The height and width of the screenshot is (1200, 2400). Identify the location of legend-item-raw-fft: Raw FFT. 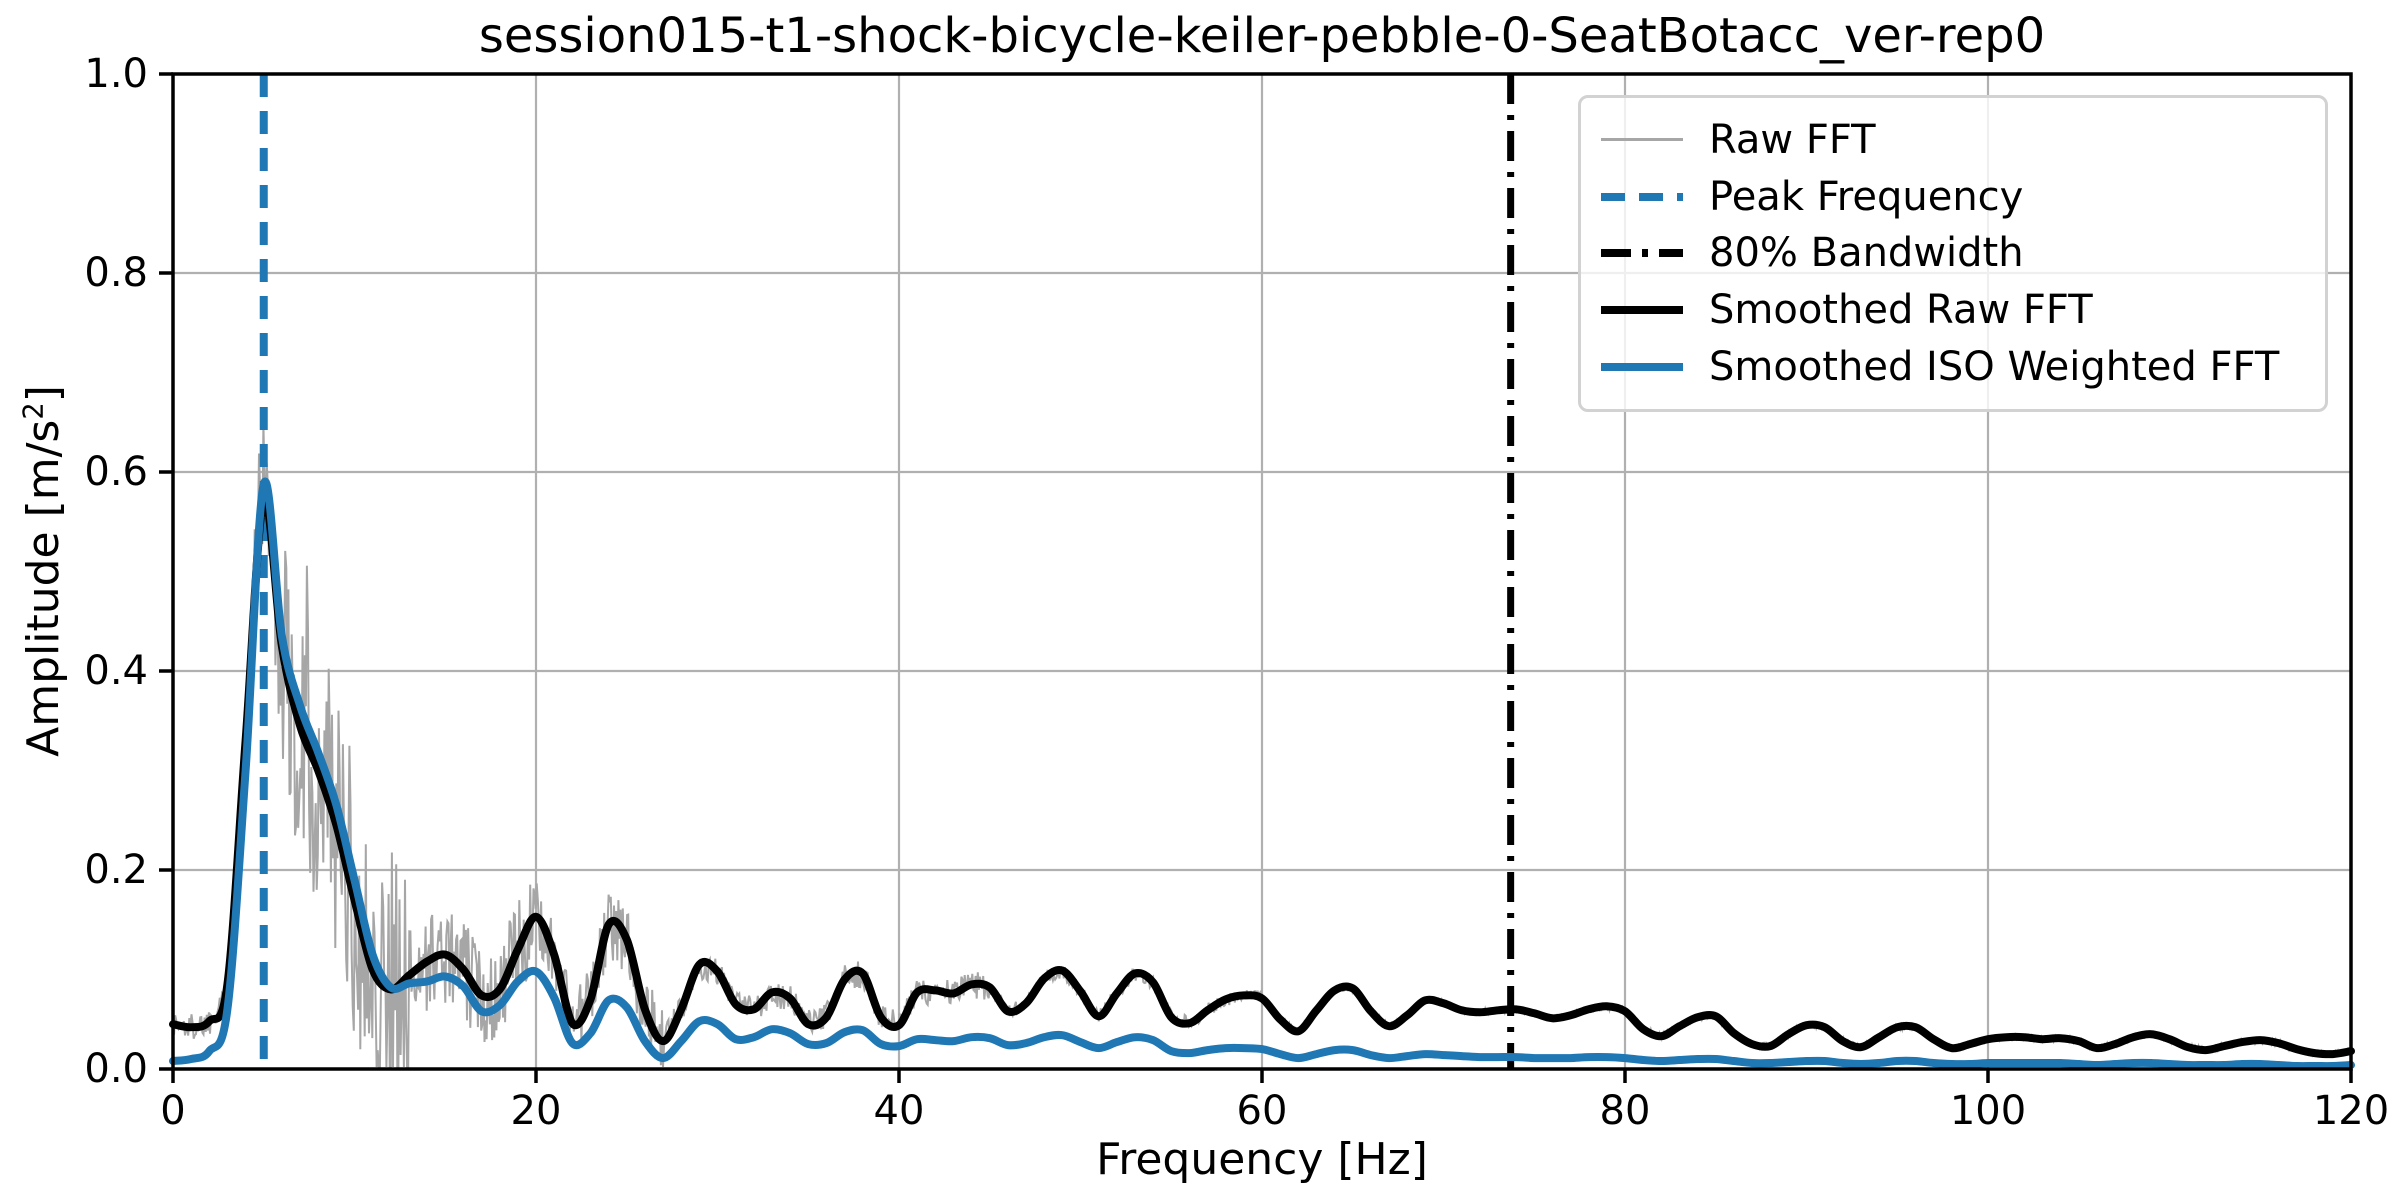
(1953, 140).